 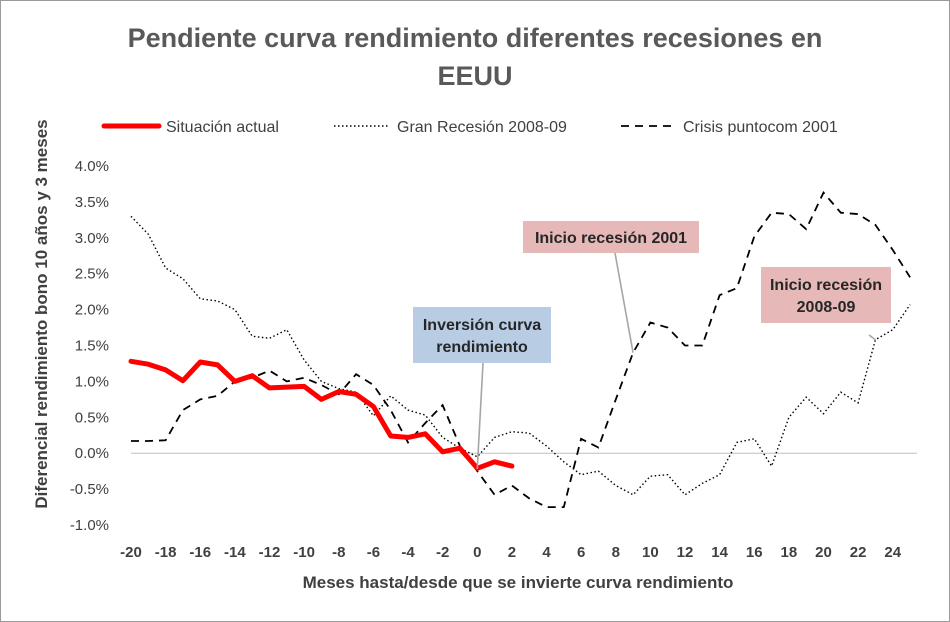 I want to click on x-tick-label: -12, so click(x=270, y=552).